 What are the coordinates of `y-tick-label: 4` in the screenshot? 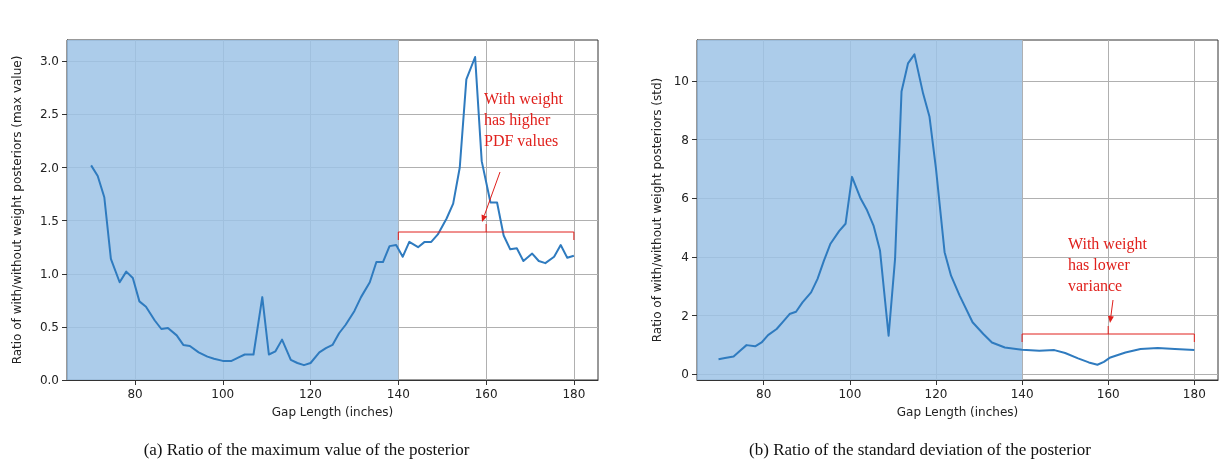 It's located at (685, 256).